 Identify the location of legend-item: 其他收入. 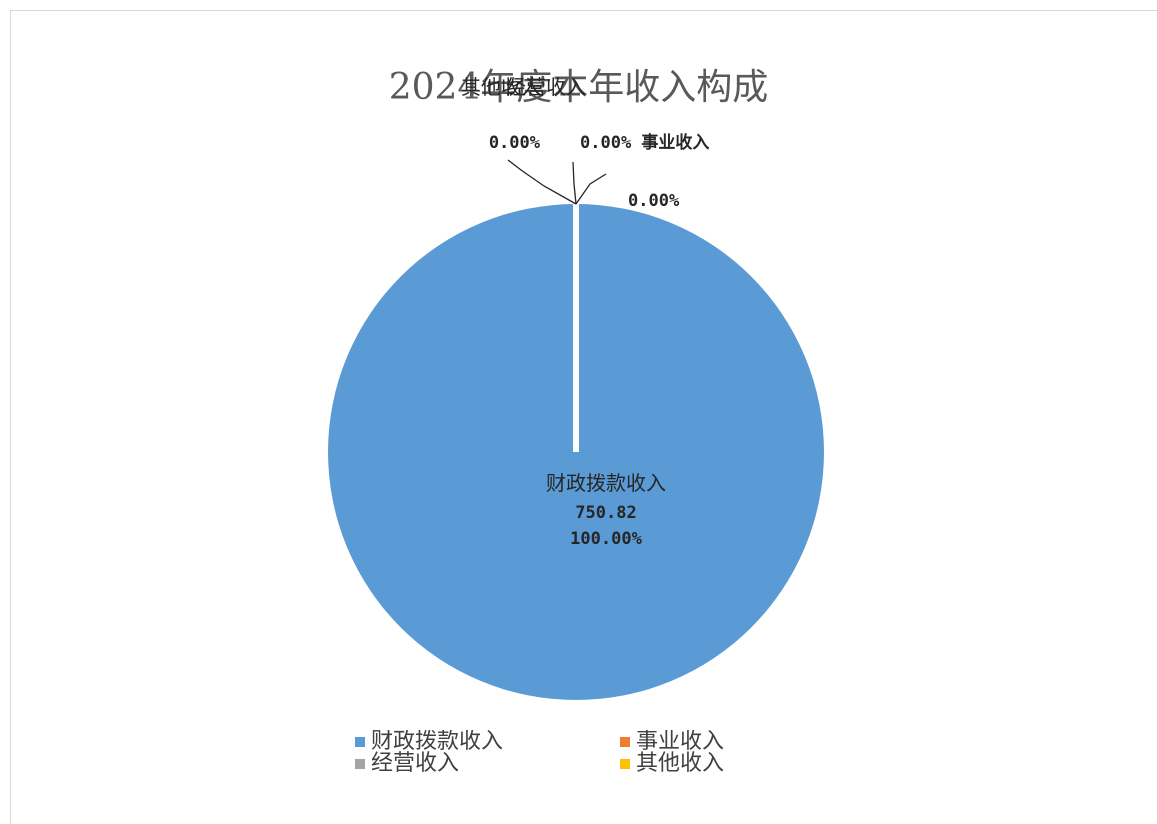
(672, 763).